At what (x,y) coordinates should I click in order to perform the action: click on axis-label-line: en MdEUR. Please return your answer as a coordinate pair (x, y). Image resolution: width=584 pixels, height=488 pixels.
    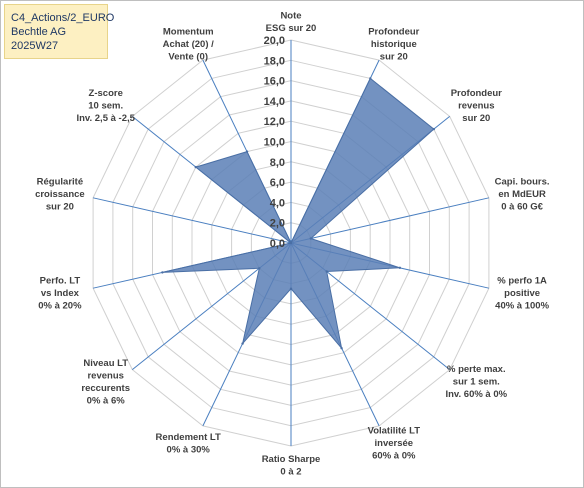
    Looking at the image, I should click on (522, 194).